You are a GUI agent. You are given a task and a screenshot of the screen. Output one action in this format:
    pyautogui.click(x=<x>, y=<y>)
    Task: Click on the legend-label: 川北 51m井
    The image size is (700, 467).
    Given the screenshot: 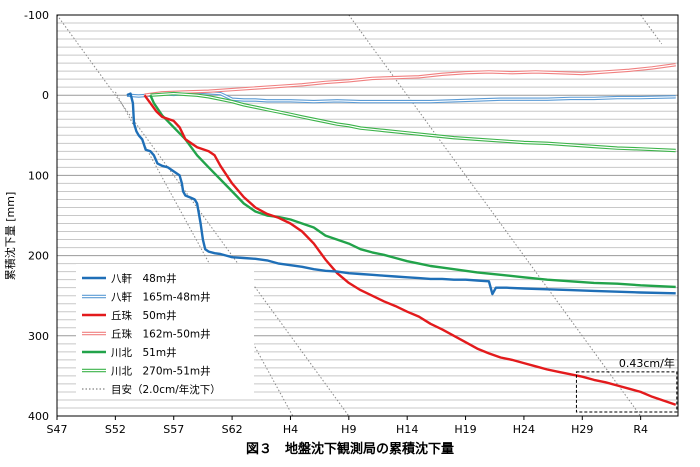 What is the action you would take?
    pyautogui.click(x=144, y=352)
    